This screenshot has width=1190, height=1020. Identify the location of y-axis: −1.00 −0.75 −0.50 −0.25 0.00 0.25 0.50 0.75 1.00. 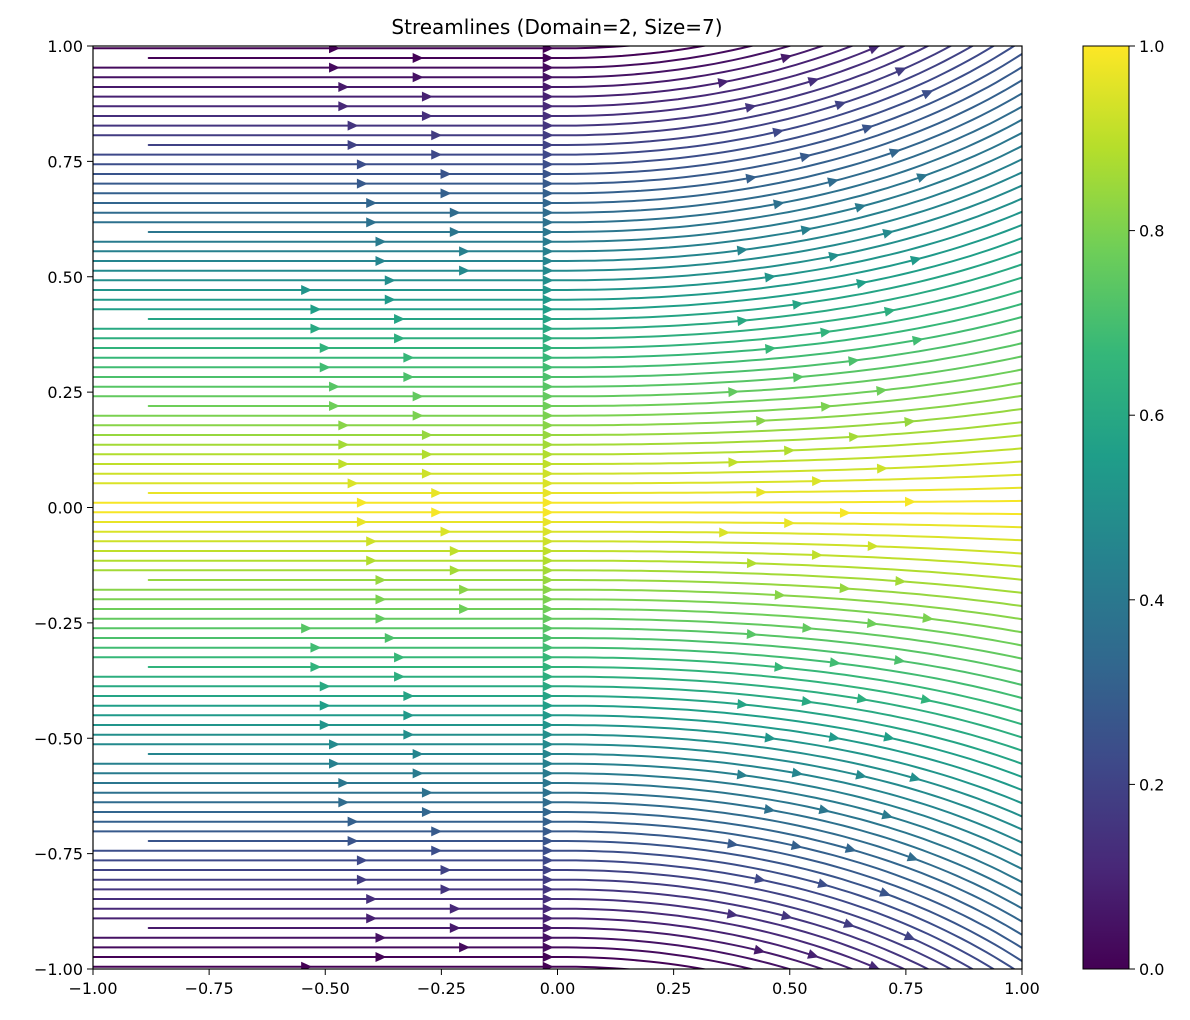
(63, 508).